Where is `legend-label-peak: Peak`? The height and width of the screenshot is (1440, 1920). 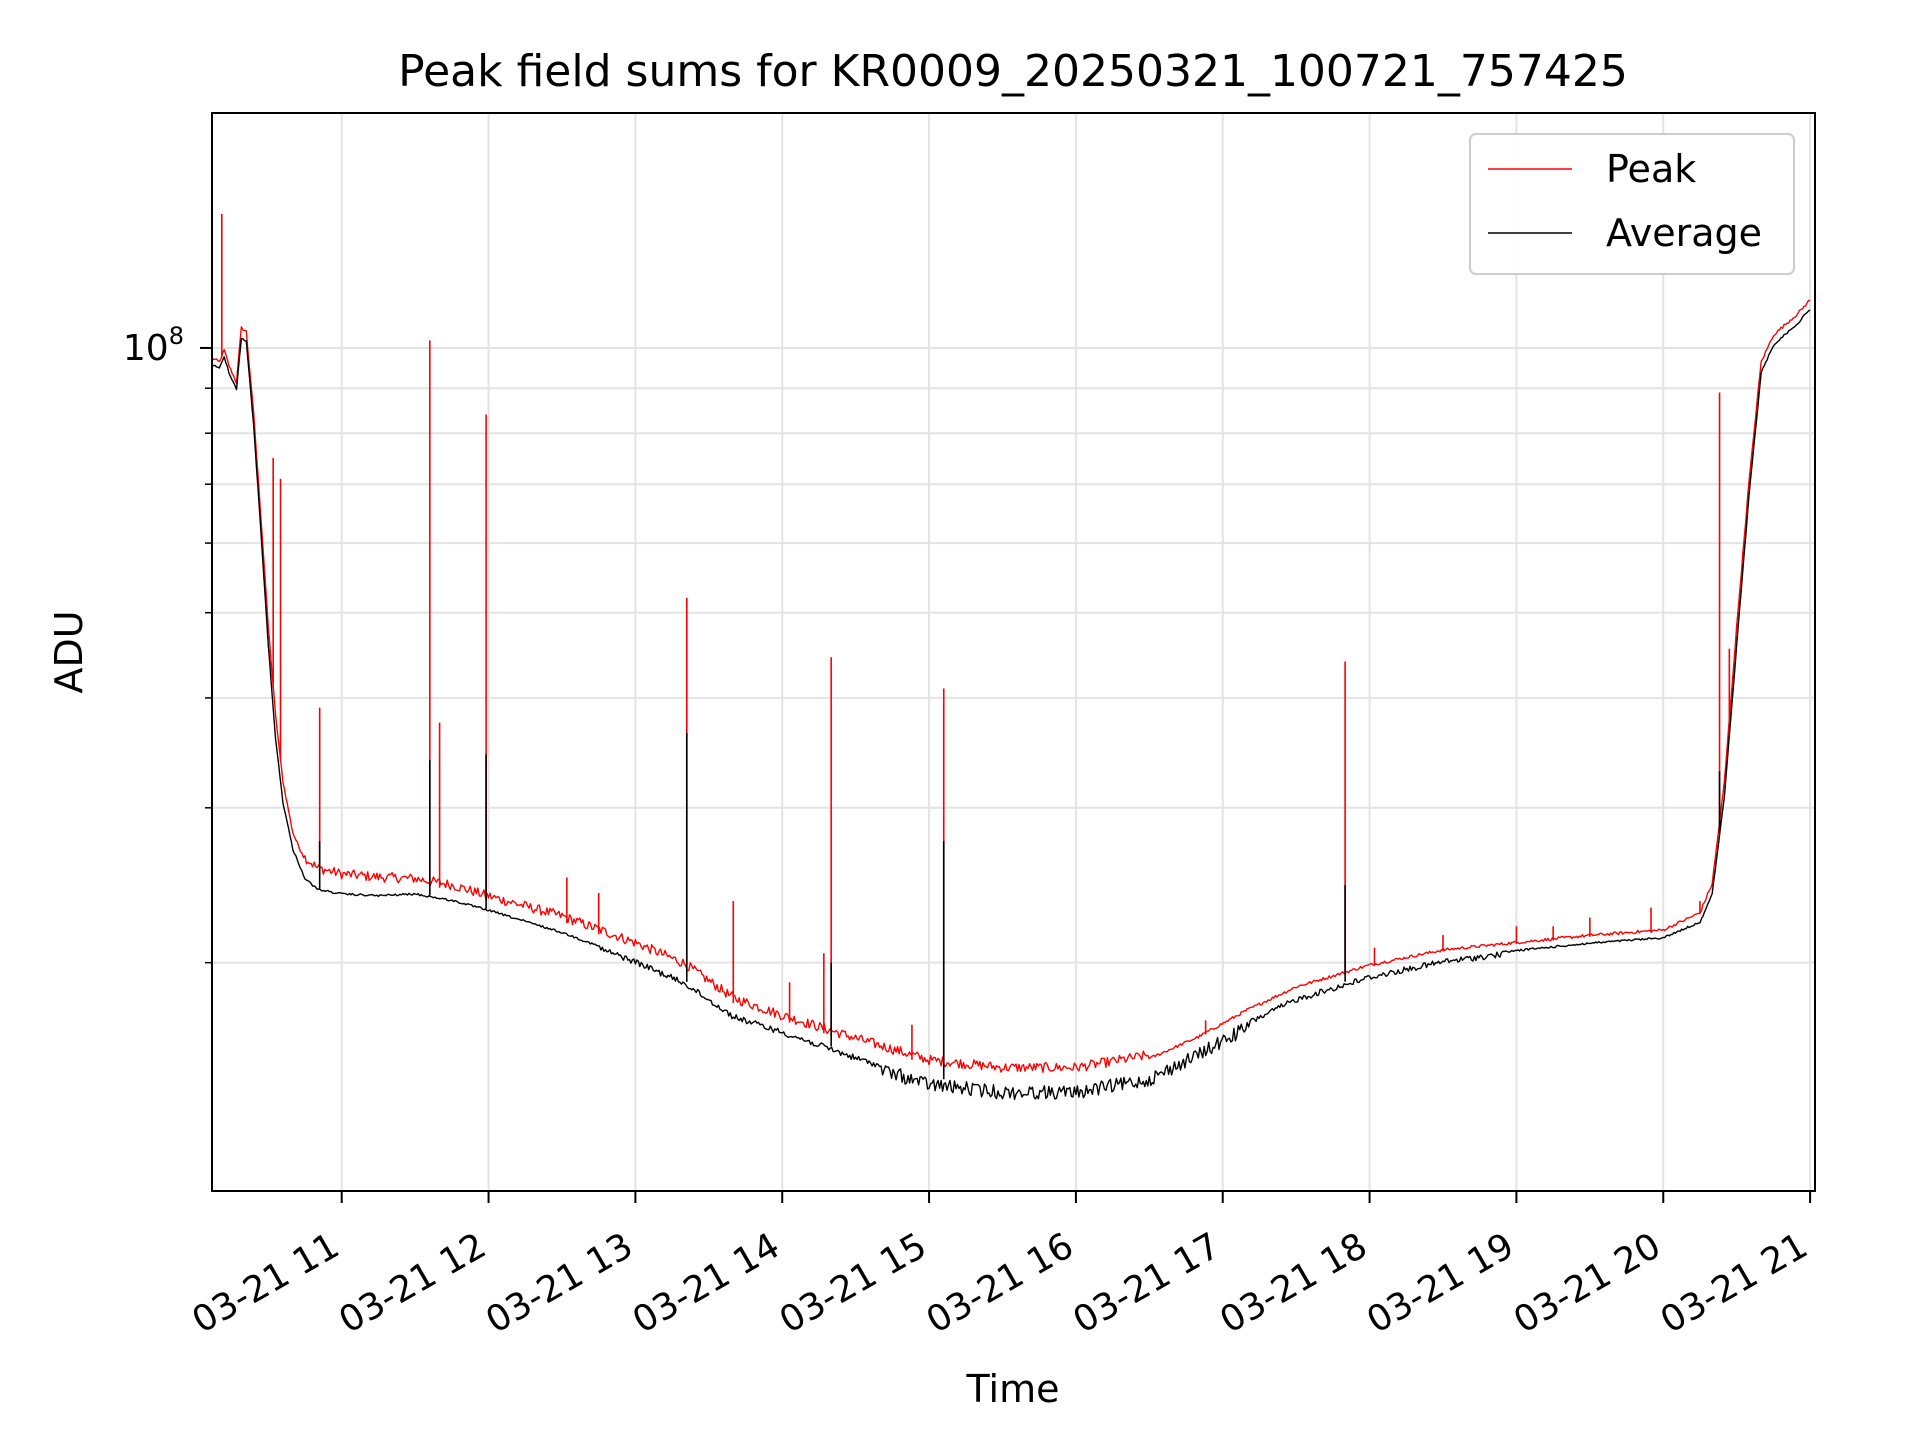
legend-label-peak: Peak is located at coordinates (1651, 169).